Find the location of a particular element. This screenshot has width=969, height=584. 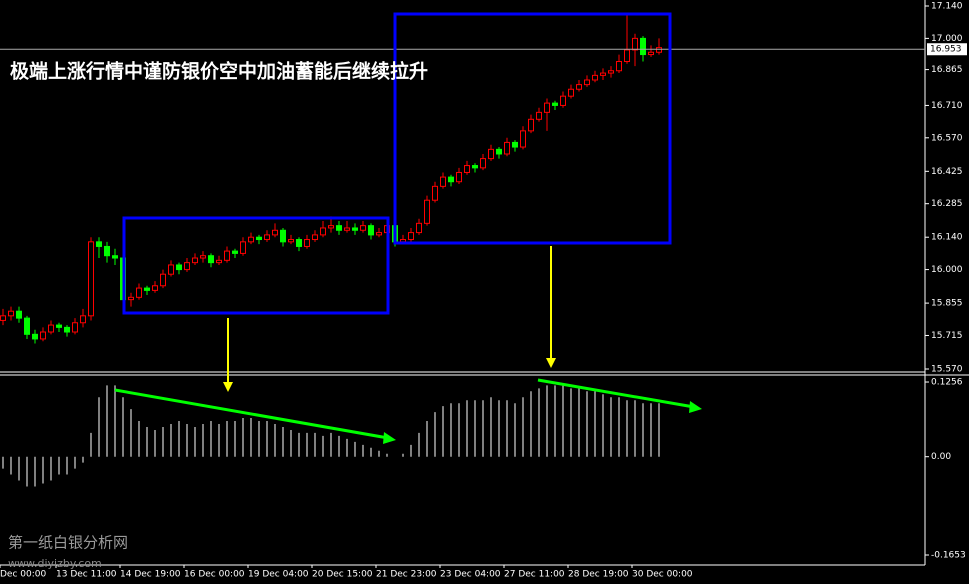

x-tick-label: 23 Dec 04:00 is located at coordinates (470, 575).